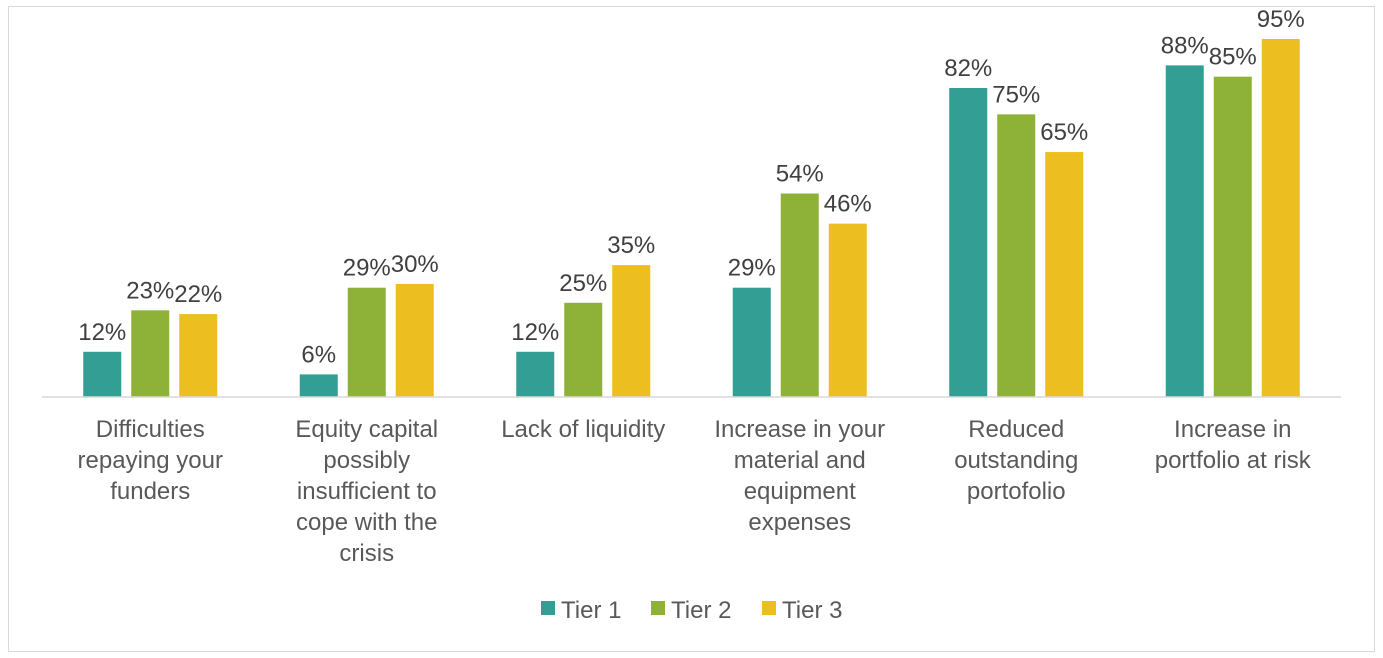 The image size is (1383, 658). Describe the element at coordinates (150, 429) in the screenshot. I see `category-label-line: Difficulties` at that location.